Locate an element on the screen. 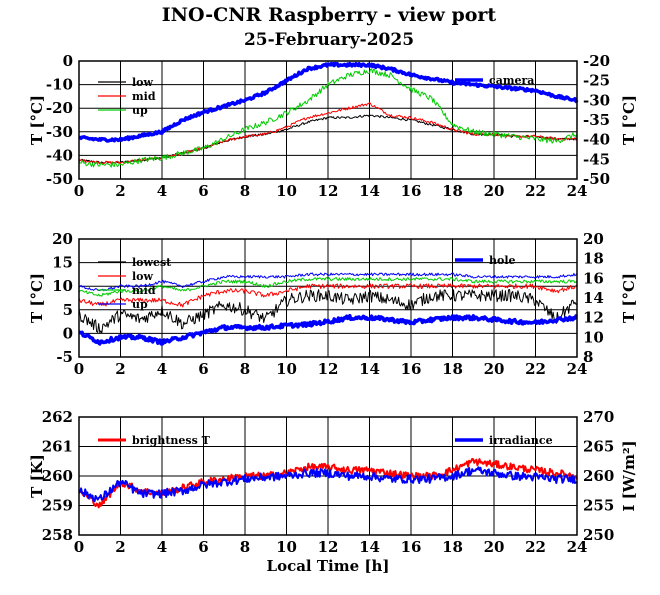 The height and width of the screenshot is (595, 660). y2-tick-label: -20 is located at coordinates (596, 61).